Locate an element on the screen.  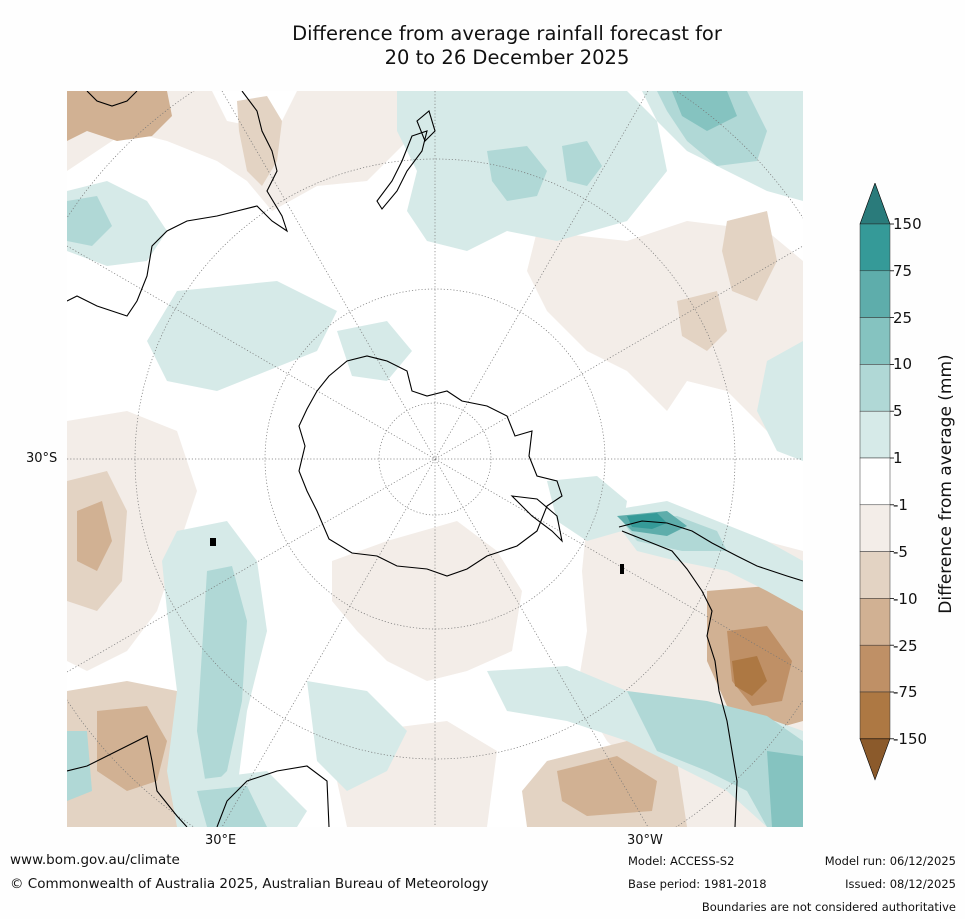
colorbar-tick-150: 150 is located at coordinates (907, 224).